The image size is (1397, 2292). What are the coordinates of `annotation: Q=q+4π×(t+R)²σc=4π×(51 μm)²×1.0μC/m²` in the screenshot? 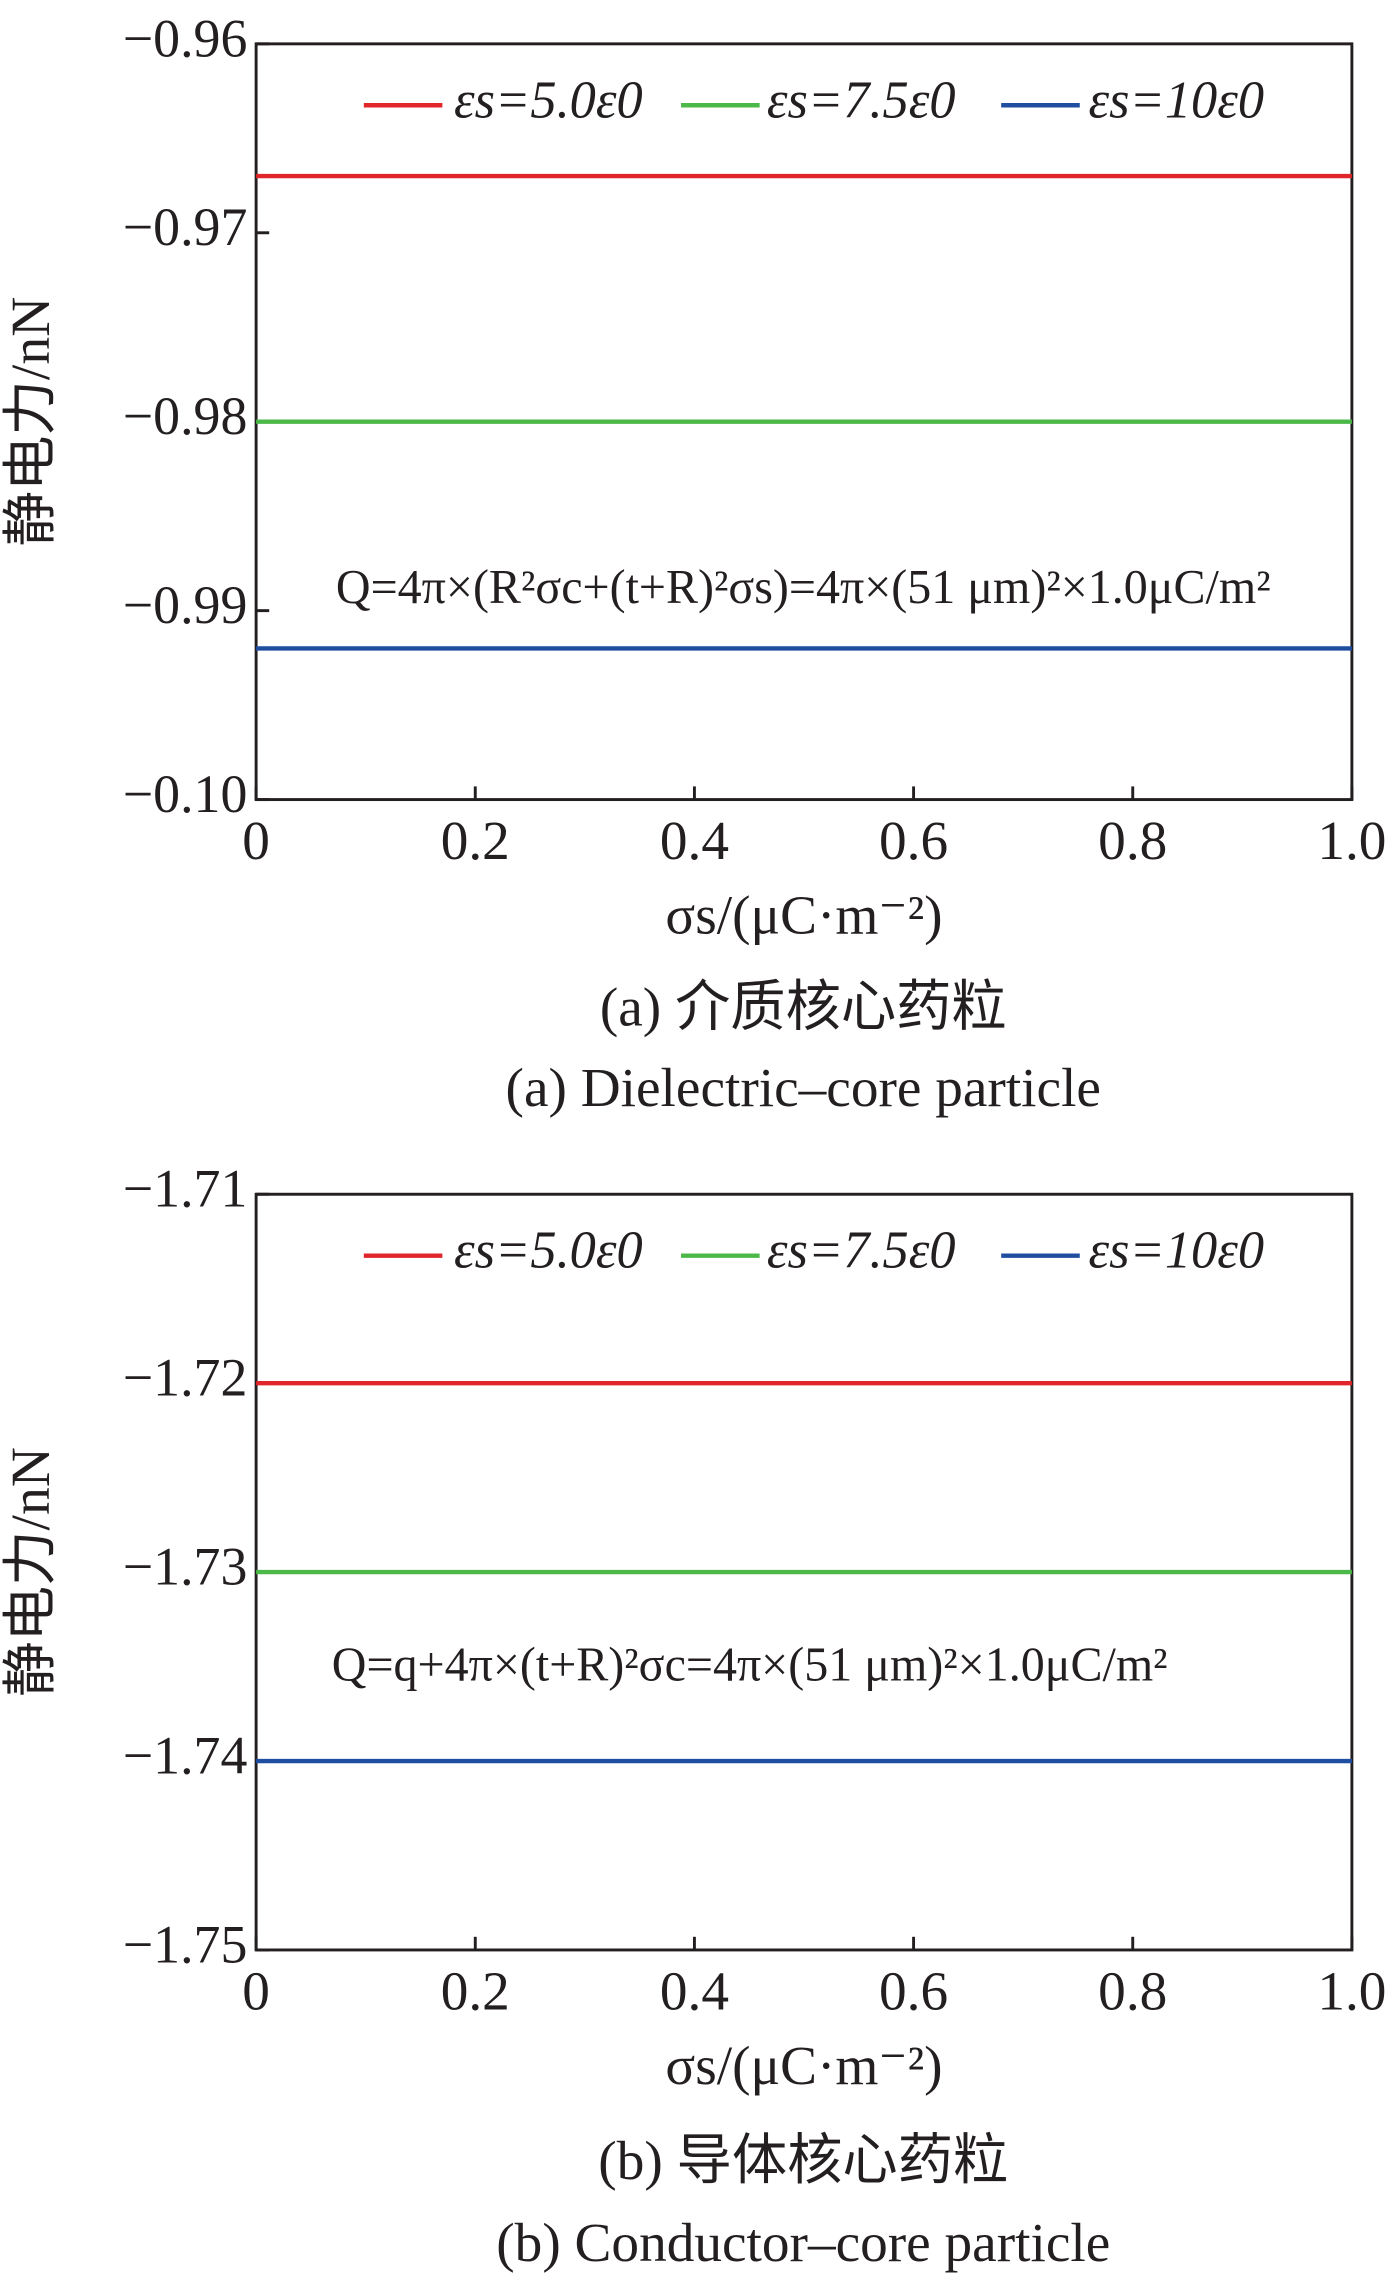 It's located at (750, 1664).